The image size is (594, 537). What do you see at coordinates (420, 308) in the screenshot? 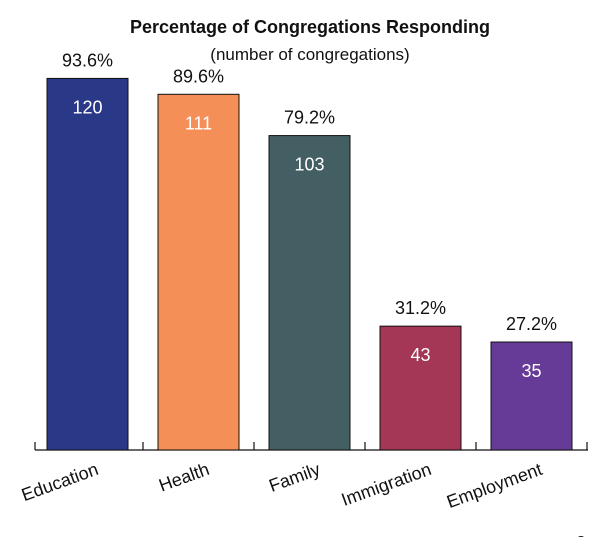
I see `percent-label: 31.2%` at bounding box center [420, 308].